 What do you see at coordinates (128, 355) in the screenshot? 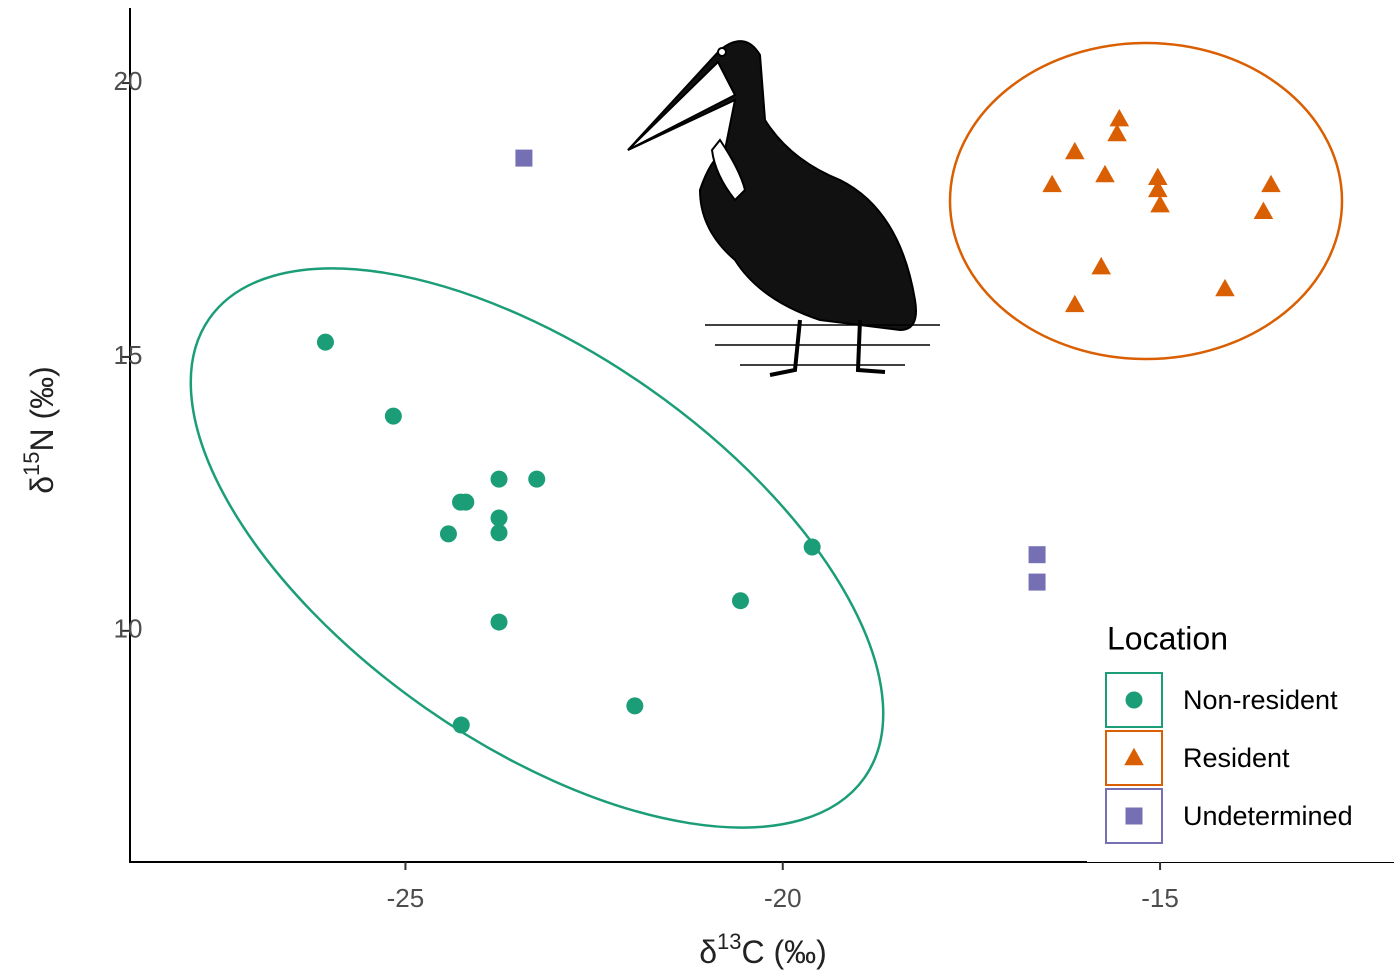
I see `y-tick-label: 15` at bounding box center [128, 355].